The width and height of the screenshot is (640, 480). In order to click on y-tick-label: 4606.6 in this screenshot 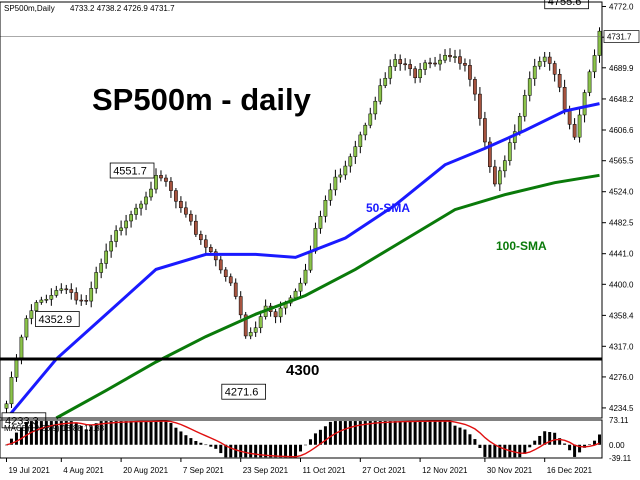, I will do `click(621, 130)`.